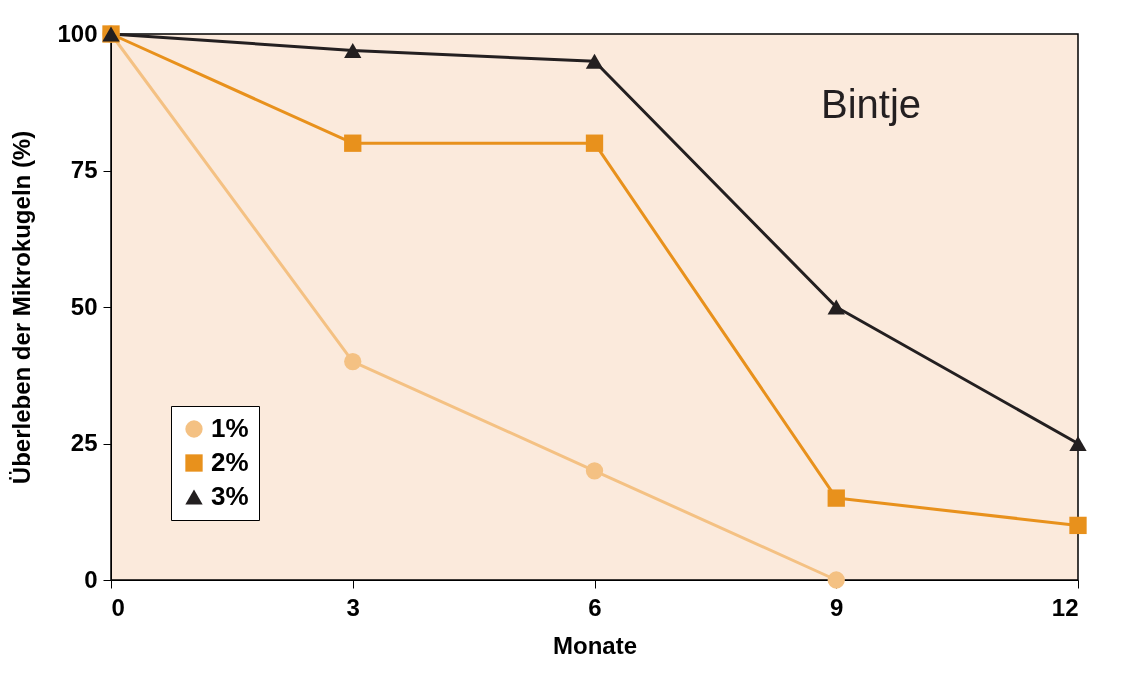 This screenshot has height=680, width=1131. What do you see at coordinates (84, 169) in the screenshot?
I see `y-tick-label: 75` at bounding box center [84, 169].